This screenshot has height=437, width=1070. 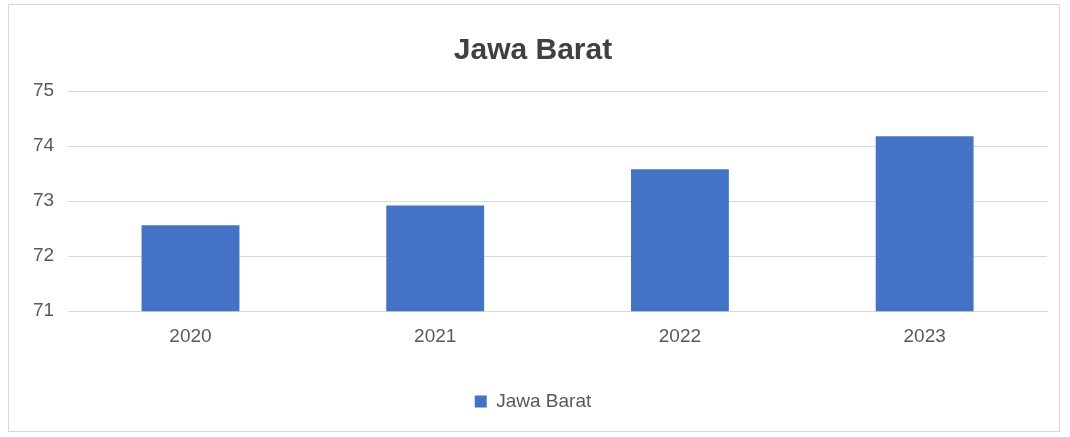 I want to click on y-tick-label: 71, so click(x=43, y=310).